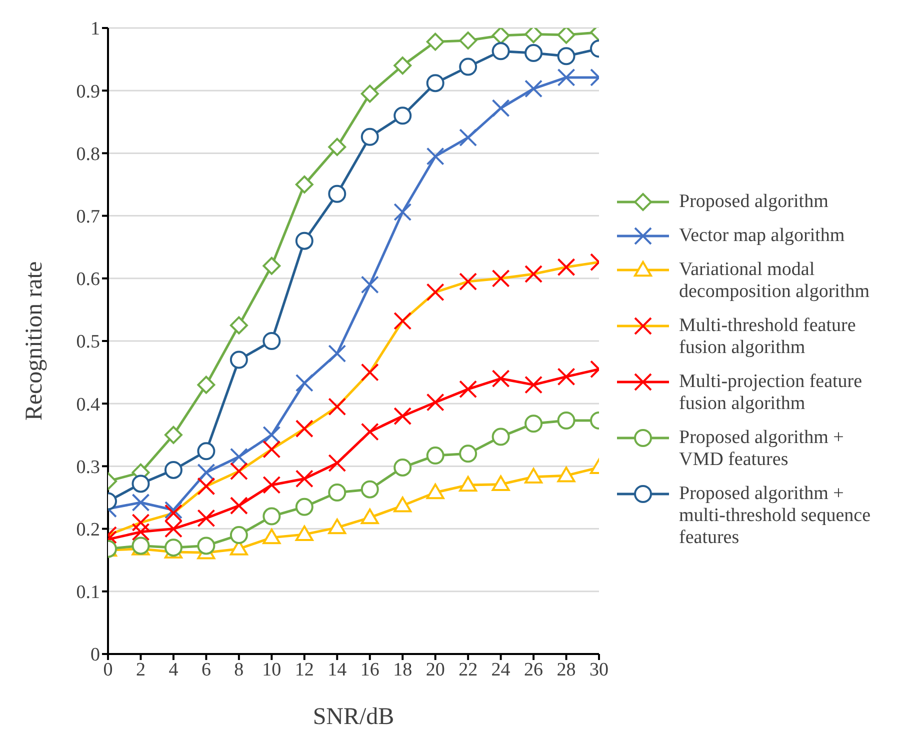  What do you see at coordinates (95, 655) in the screenshot?
I see `y-tick-label: 0` at bounding box center [95, 655].